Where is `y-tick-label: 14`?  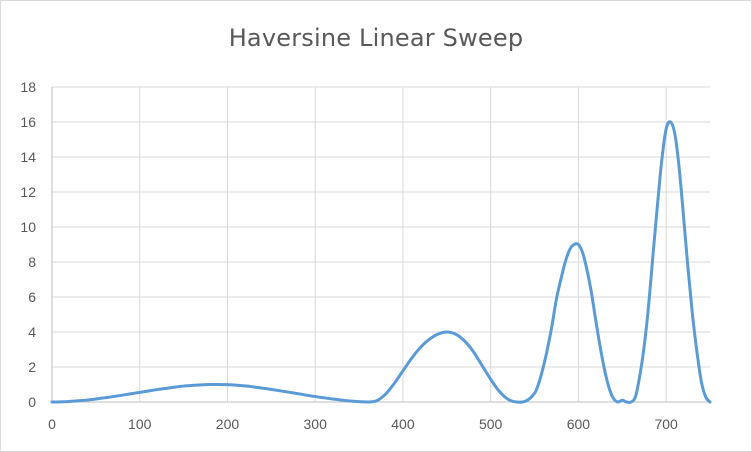 y-tick-label: 14 is located at coordinates (28, 157).